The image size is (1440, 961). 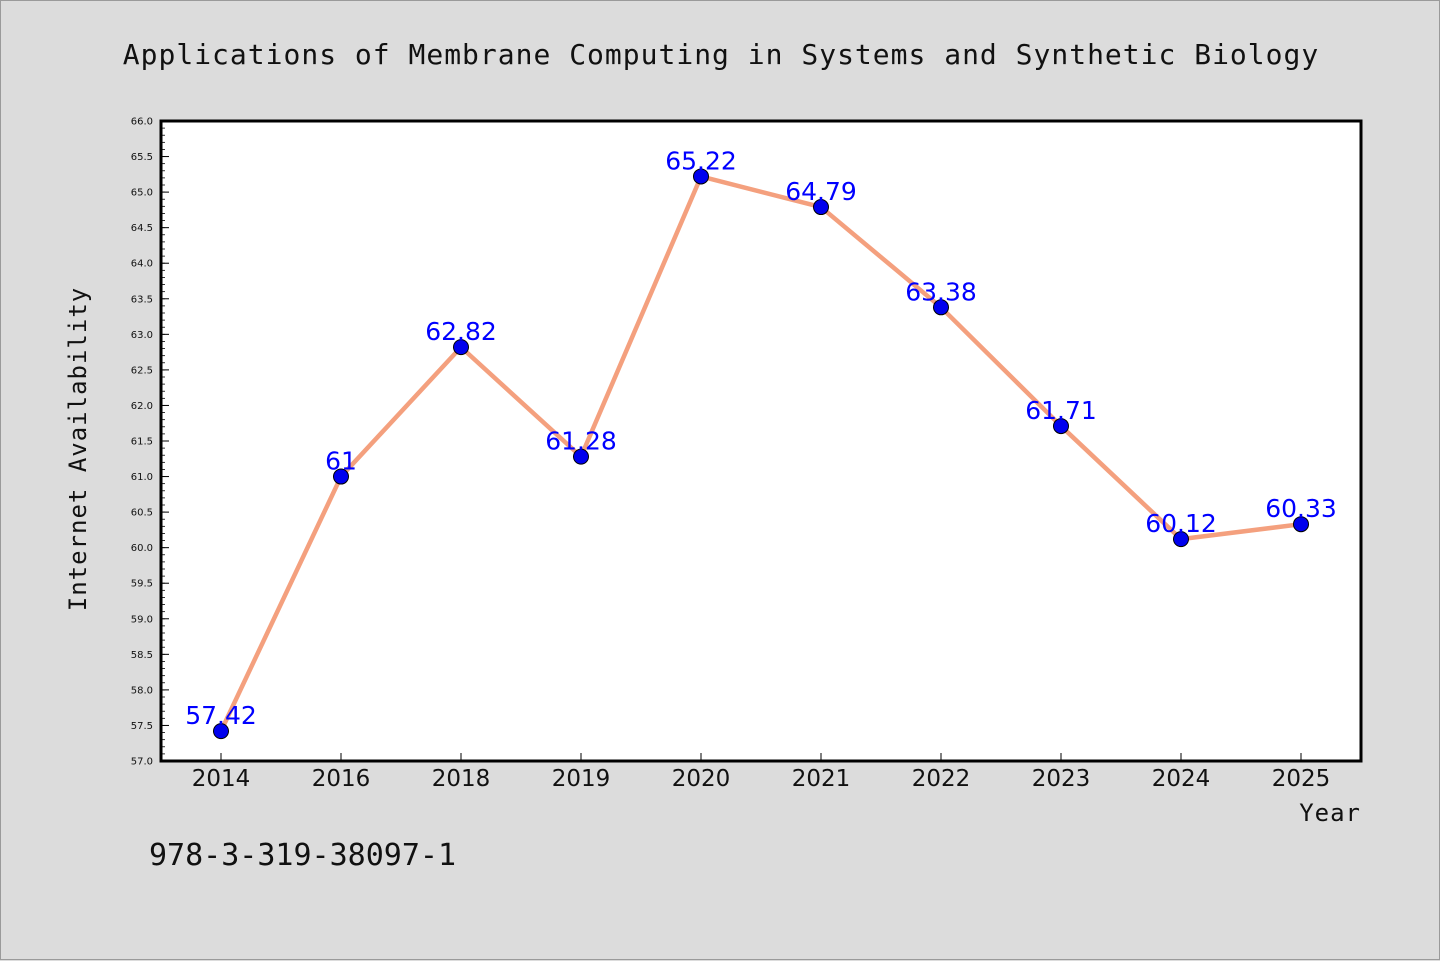 What do you see at coordinates (142, 442) in the screenshot?
I see `y-tick-label: 61.5` at bounding box center [142, 442].